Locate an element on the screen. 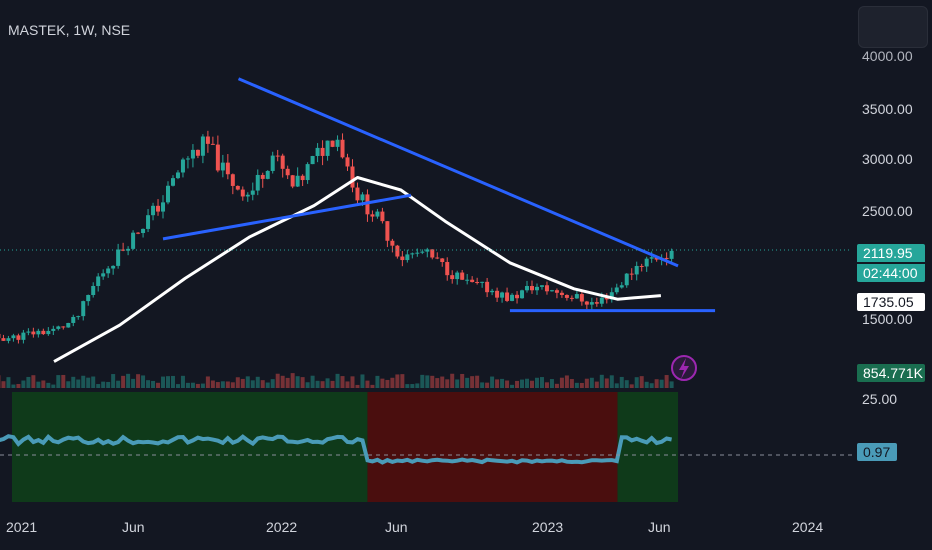  time-tick: 2022 is located at coordinates (281, 527).